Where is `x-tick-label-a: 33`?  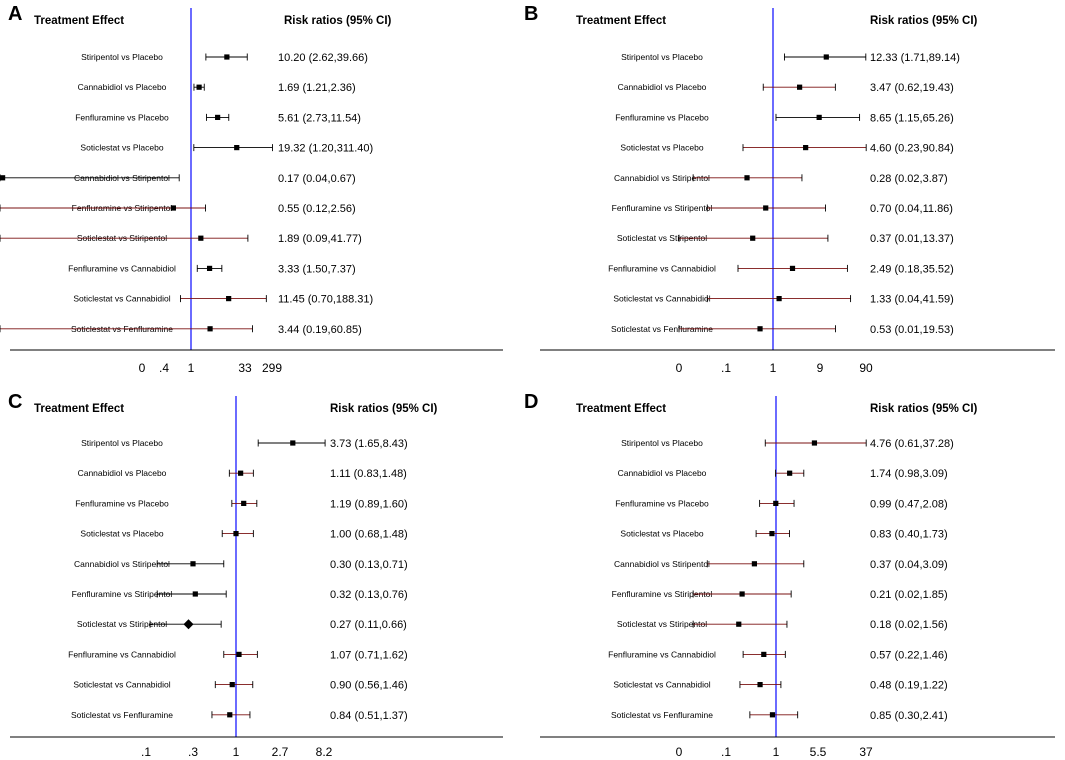
x-tick-label-a: 33 is located at coordinates (245, 368).